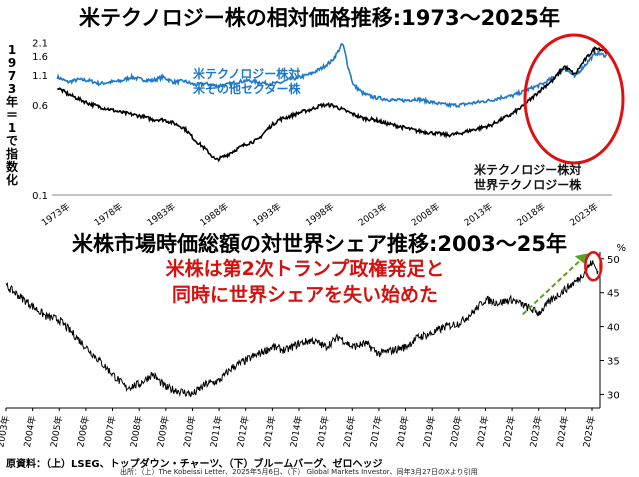 The width and height of the screenshot is (639, 477). Describe the element at coordinates (613, 294) in the screenshot. I see `bottom-ytick-label: 45` at that location.